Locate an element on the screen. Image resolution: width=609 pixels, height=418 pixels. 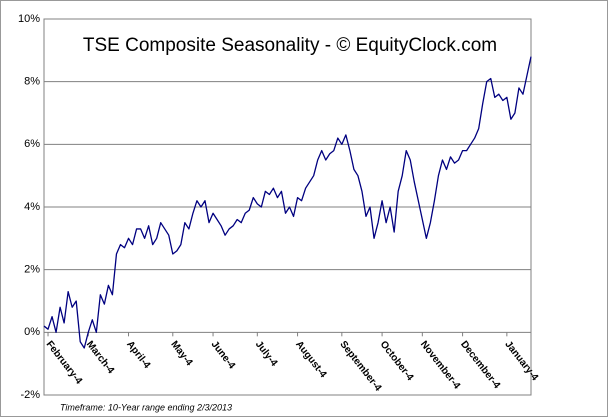
y-tick-label: 2% is located at coordinates (32, 270).